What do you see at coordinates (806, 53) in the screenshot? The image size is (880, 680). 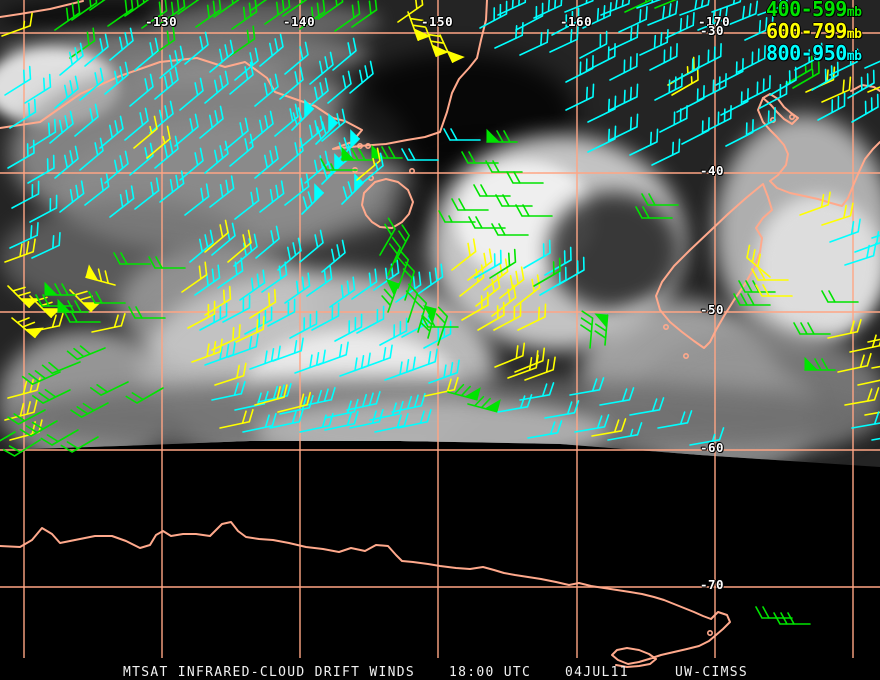 I see `legend-range: 800-950` at bounding box center [806, 53].